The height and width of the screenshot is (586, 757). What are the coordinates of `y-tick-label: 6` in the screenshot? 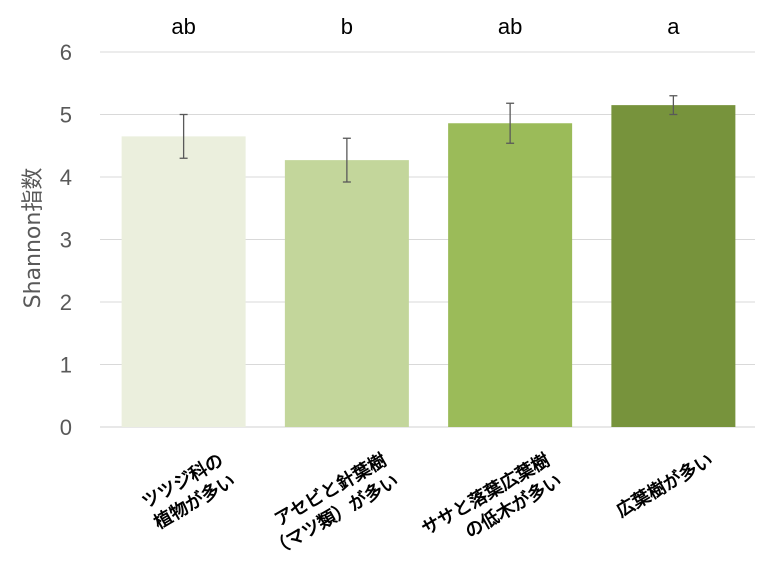 It's located at (66, 52).